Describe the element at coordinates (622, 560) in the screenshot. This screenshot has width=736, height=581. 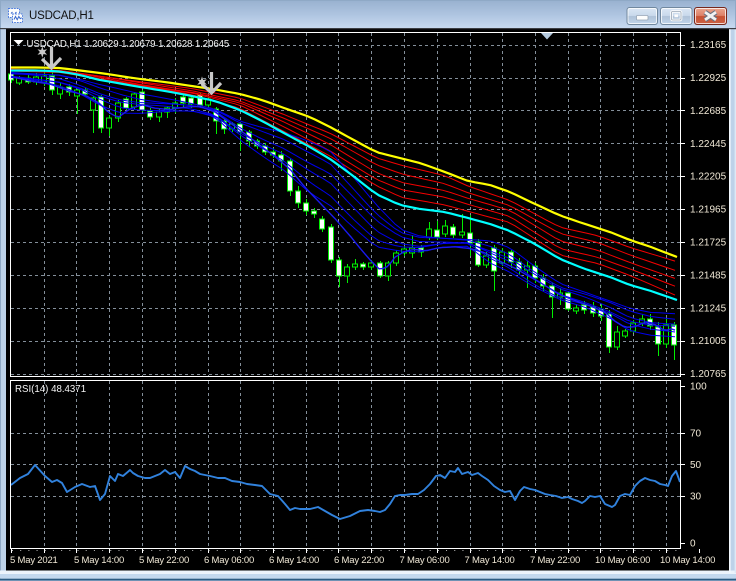
I see `svg-text: 10 May 06:00` at that location.